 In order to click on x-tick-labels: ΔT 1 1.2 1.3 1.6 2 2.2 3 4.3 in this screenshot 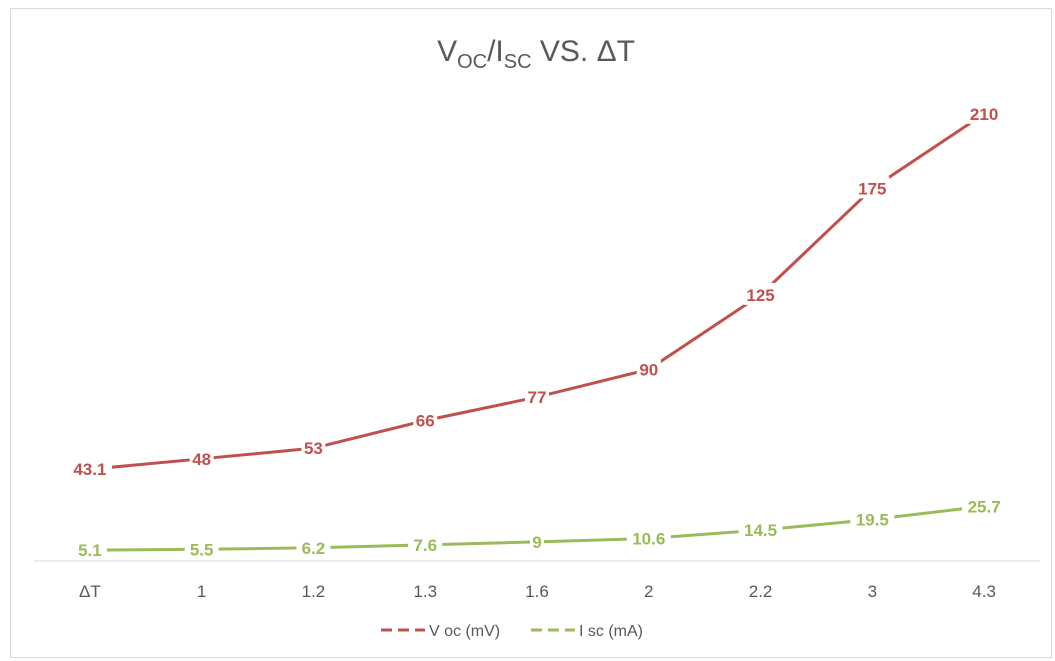, I will do `click(537, 591)`.